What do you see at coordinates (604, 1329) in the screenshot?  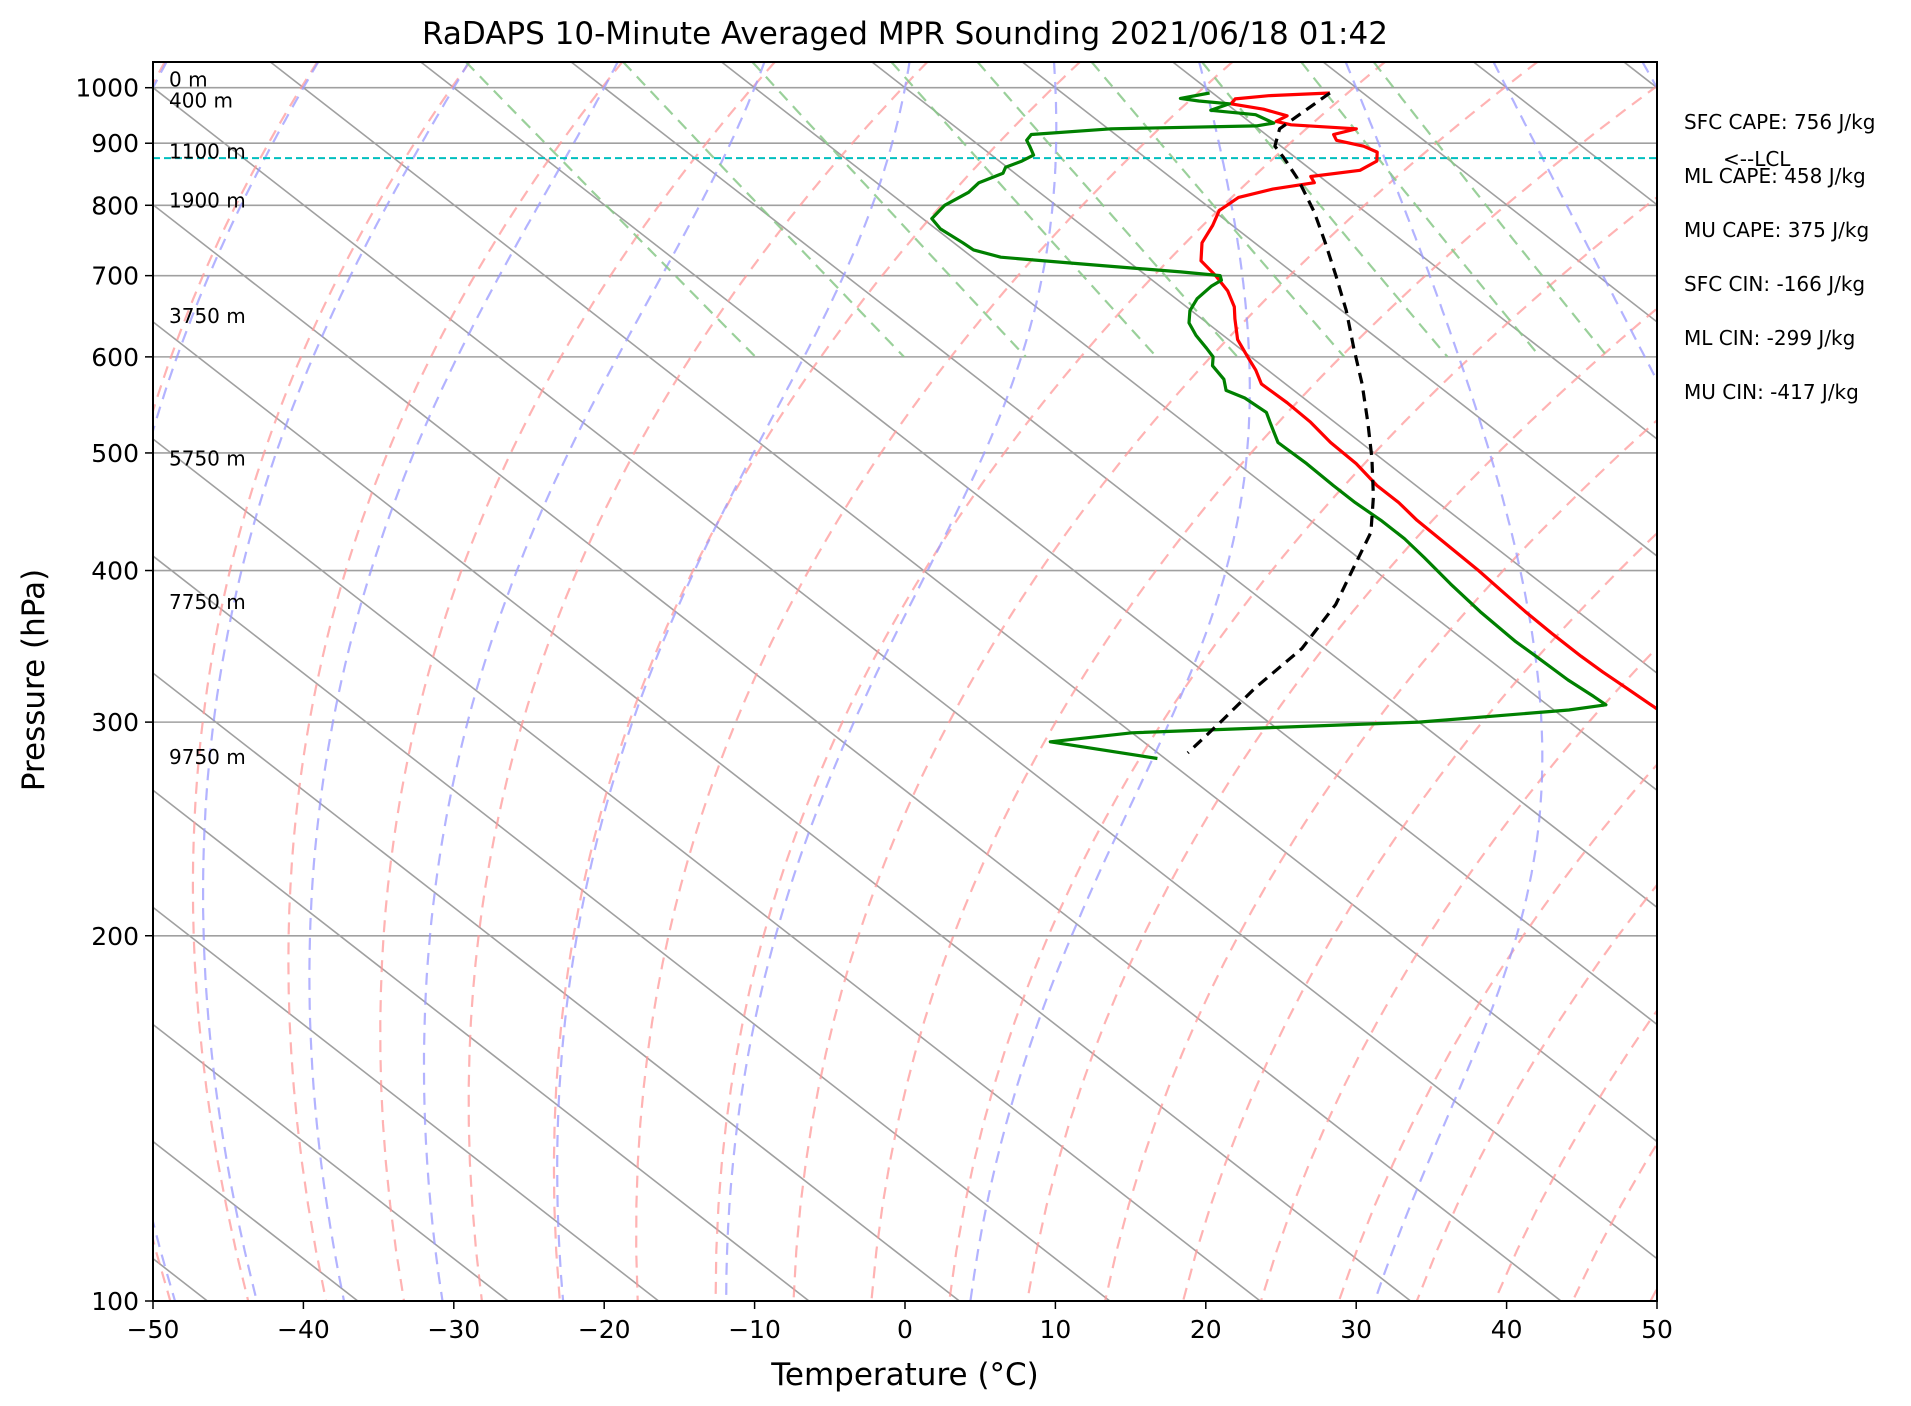 I see `x-tick-label: −20` at bounding box center [604, 1329].